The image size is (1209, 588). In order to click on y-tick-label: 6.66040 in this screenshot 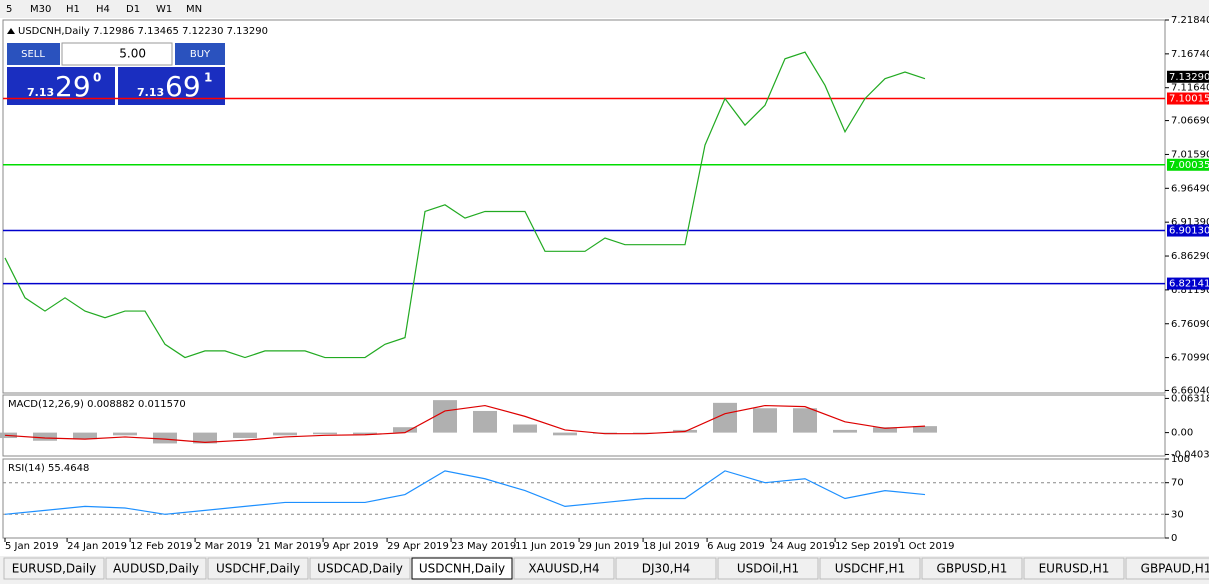, I will do `click(1190, 390)`.